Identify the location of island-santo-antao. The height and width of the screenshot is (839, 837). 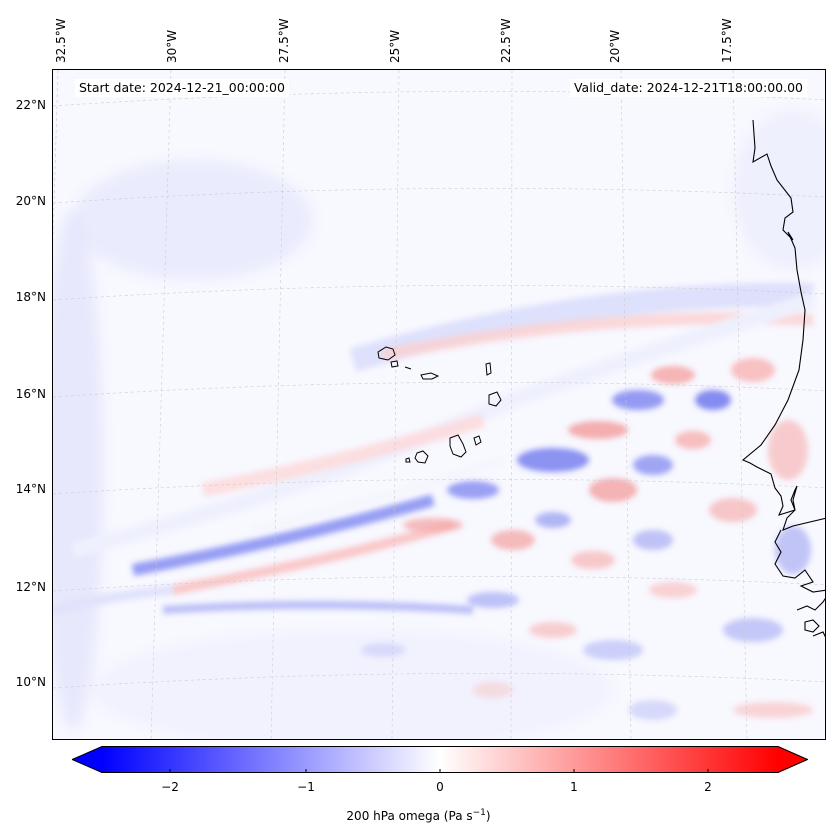
(386, 353).